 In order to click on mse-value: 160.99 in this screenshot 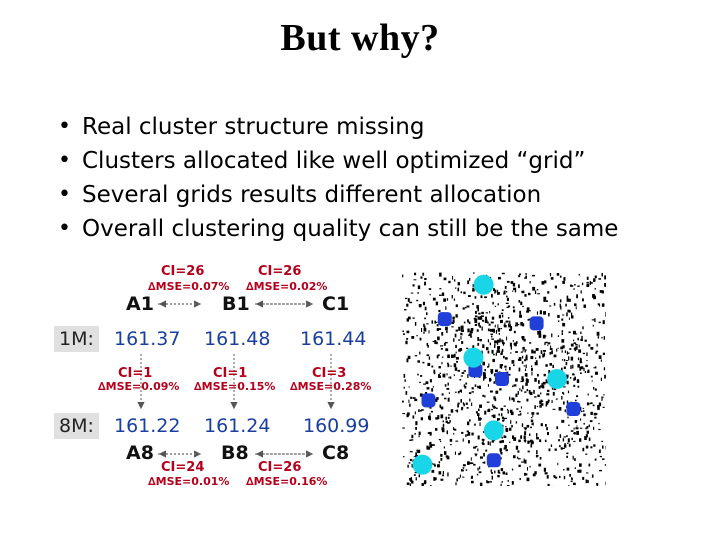, I will do `click(336, 426)`.